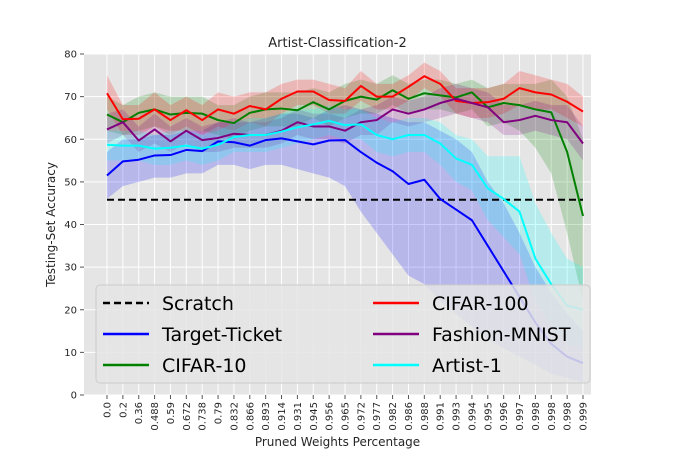 This screenshot has height=452, width=675. What do you see at coordinates (504, 416) in the screenshot?
I see `x-tick-label: 0.996` at bounding box center [504, 416].